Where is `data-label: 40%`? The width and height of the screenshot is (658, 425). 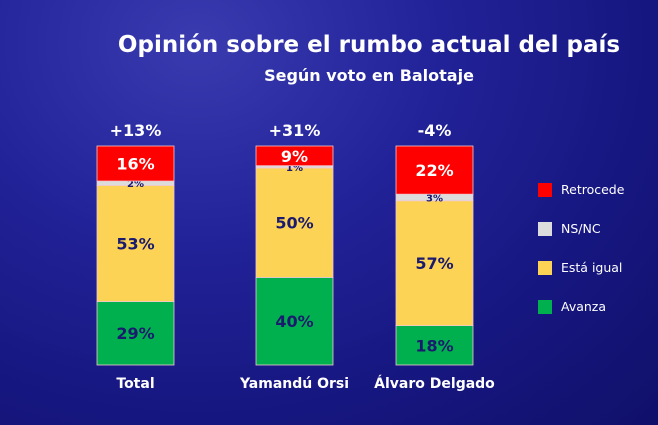 data-label: 40% is located at coordinates (294, 321).